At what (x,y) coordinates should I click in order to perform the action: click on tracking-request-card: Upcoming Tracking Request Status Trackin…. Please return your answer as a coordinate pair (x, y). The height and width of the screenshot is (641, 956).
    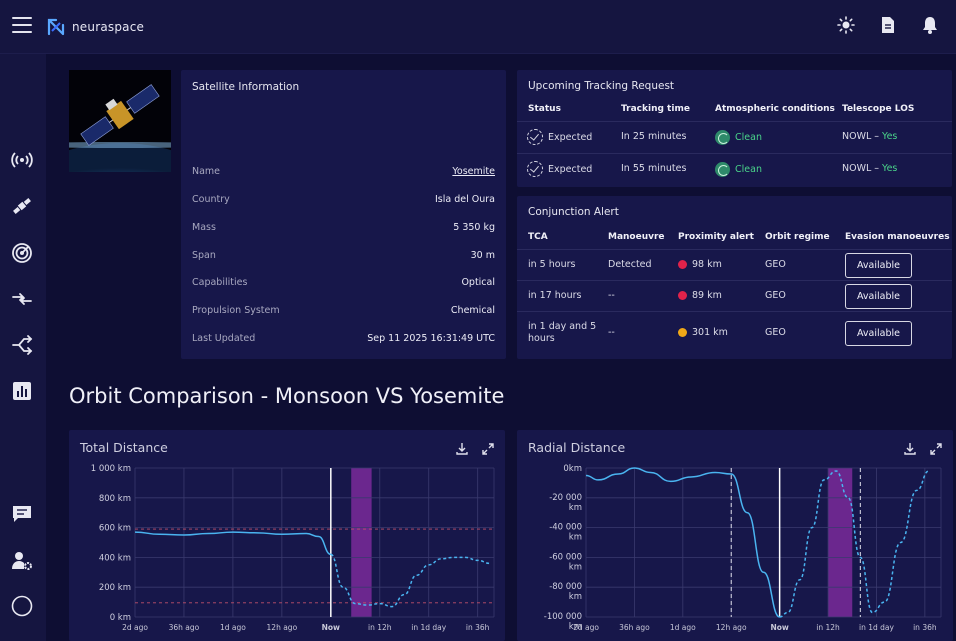
    Looking at the image, I should click on (734, 128).